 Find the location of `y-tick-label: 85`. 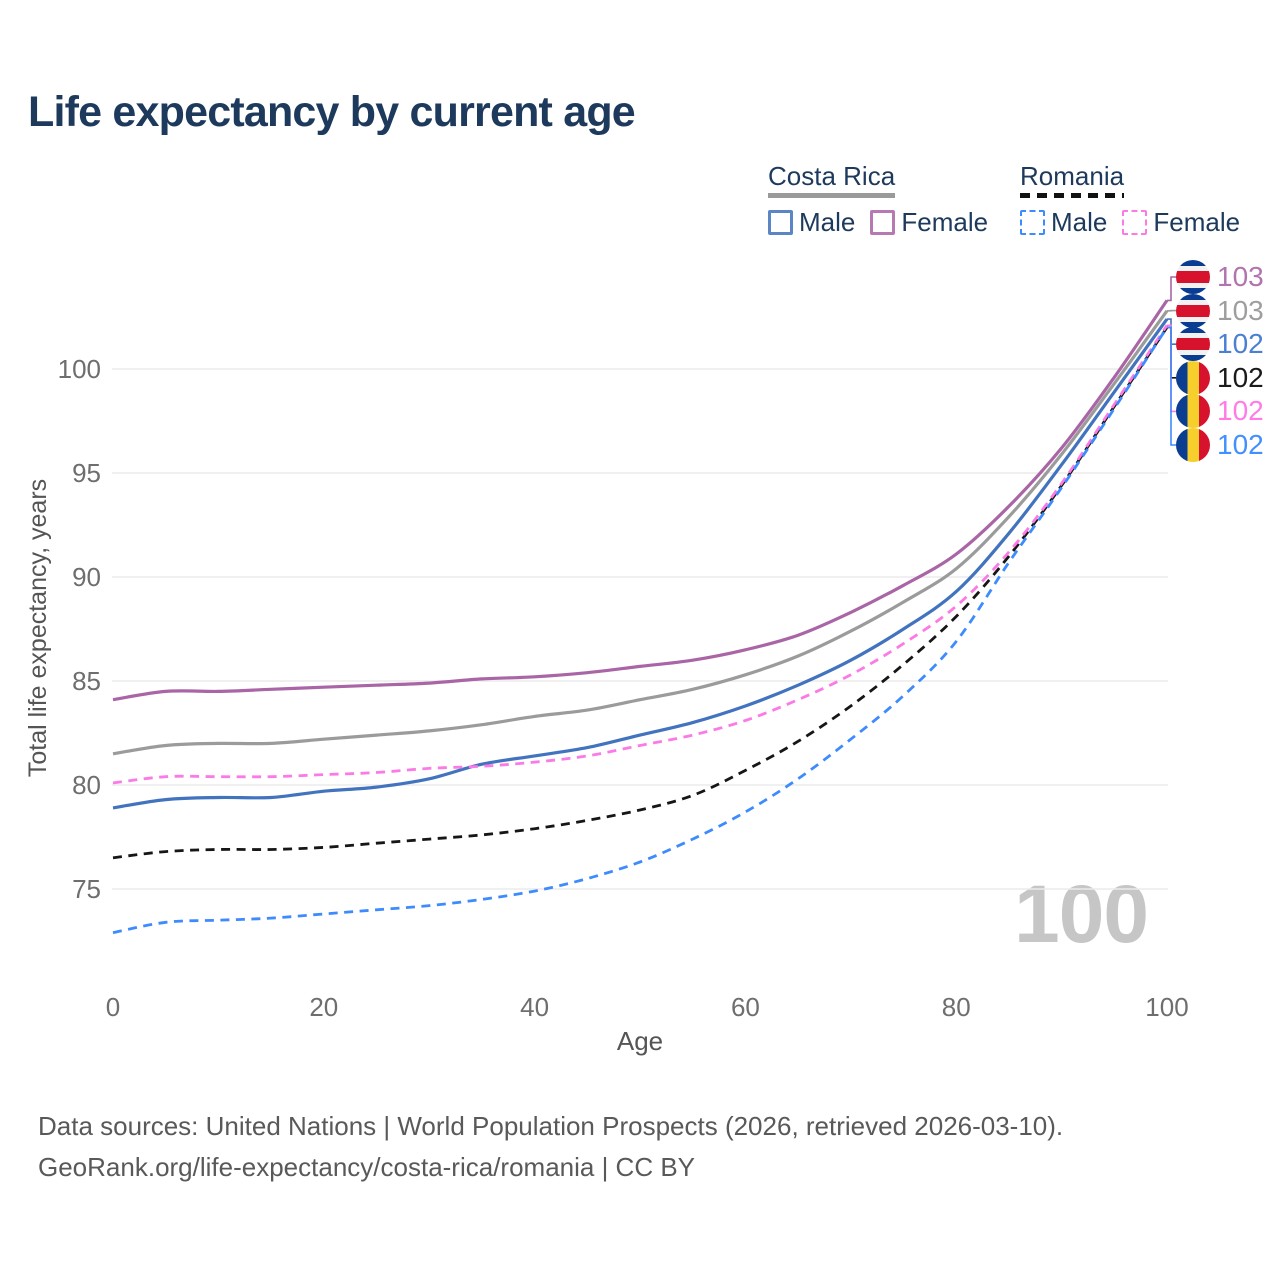

y-tick-label: 85 is located at coordinates (86, 681).